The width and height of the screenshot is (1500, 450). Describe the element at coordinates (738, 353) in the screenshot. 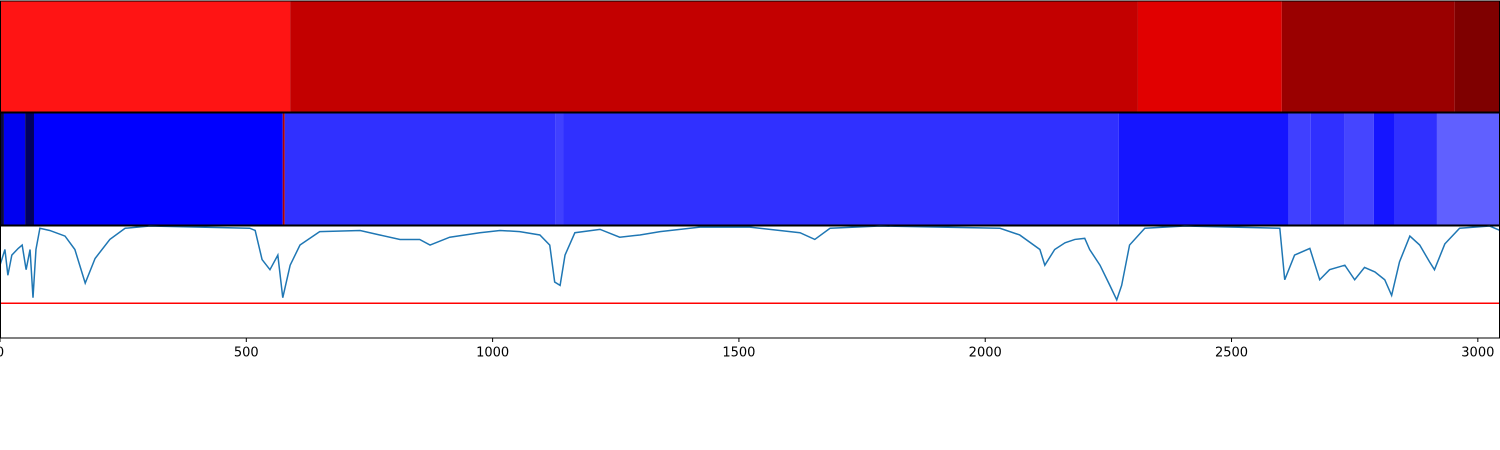

I see `x-tick-label: 1500` at that location.